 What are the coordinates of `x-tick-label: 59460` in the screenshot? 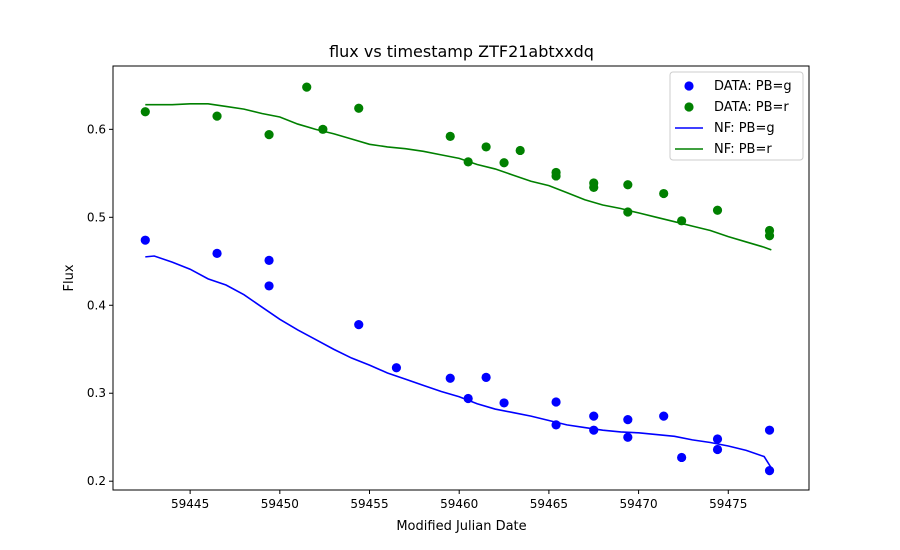 It's located at (459, 504).